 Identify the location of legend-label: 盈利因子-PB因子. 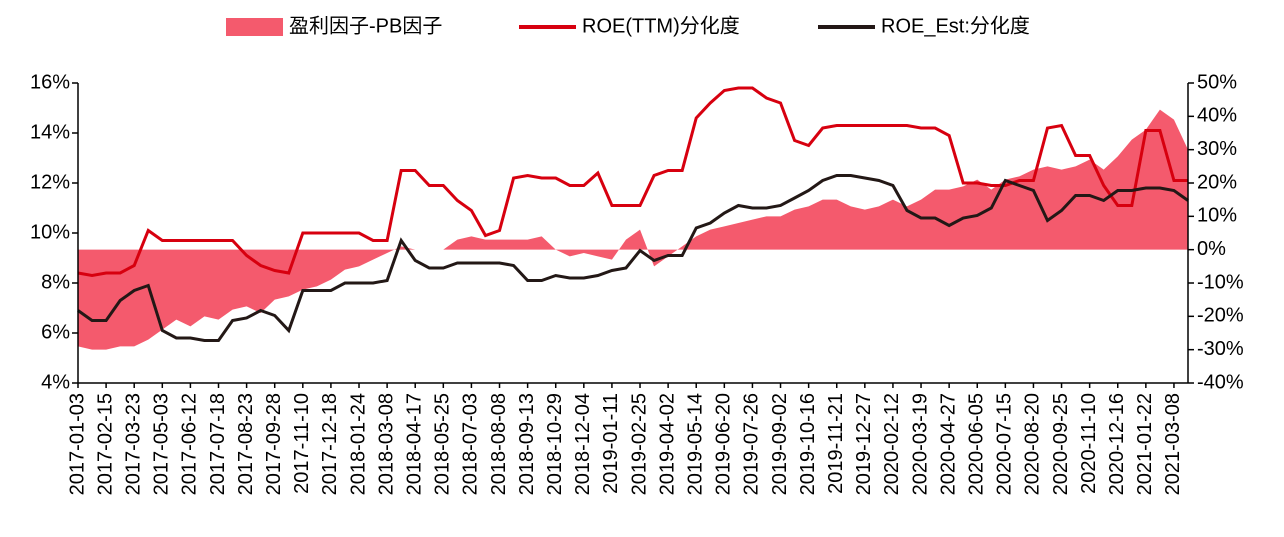
(365, 25).